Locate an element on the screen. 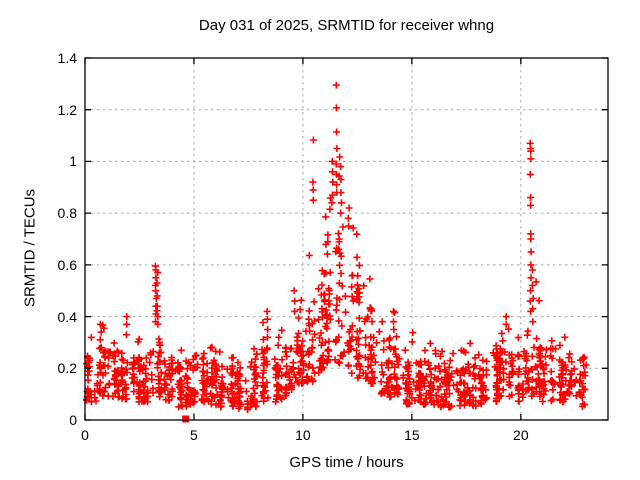  y-tick-label-1.4: 1.4 is located at coordinates (67, 58).